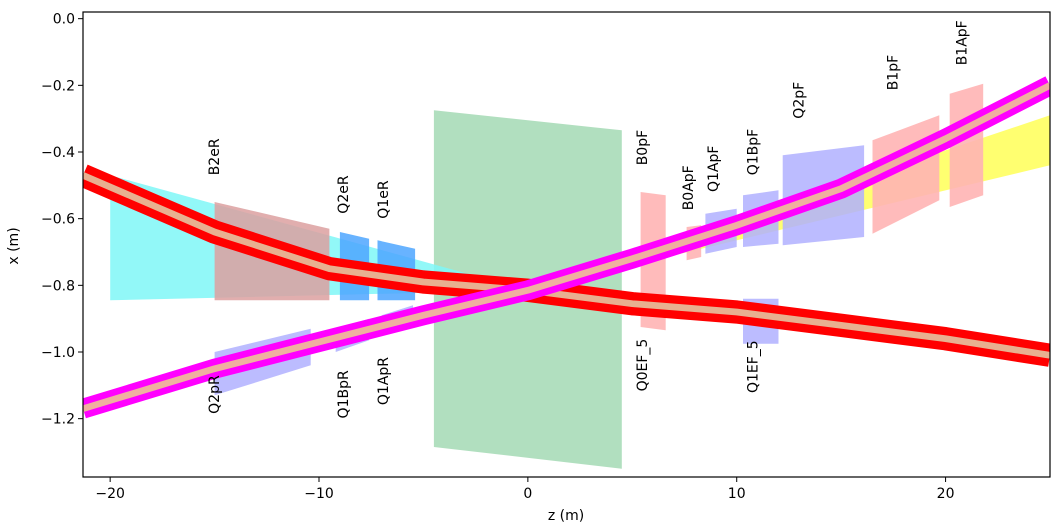  I want to click on y-tick-label: −0.4, so click(58, 153).